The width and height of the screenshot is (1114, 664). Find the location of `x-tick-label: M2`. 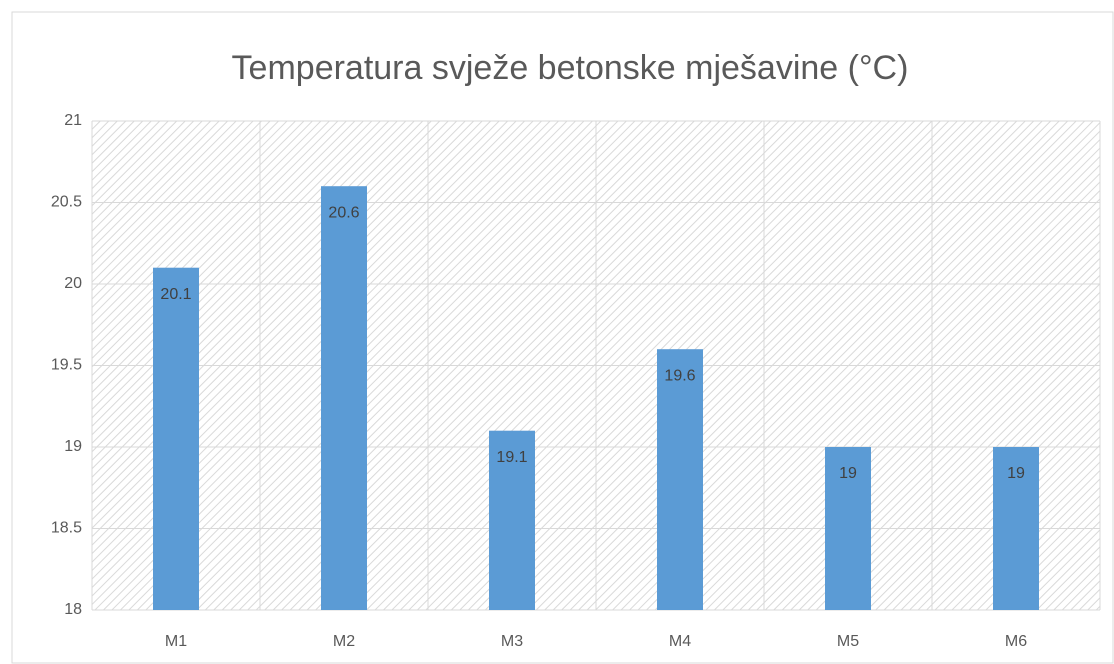

x-tick-label: M2 is located at coordinates (344, 641).